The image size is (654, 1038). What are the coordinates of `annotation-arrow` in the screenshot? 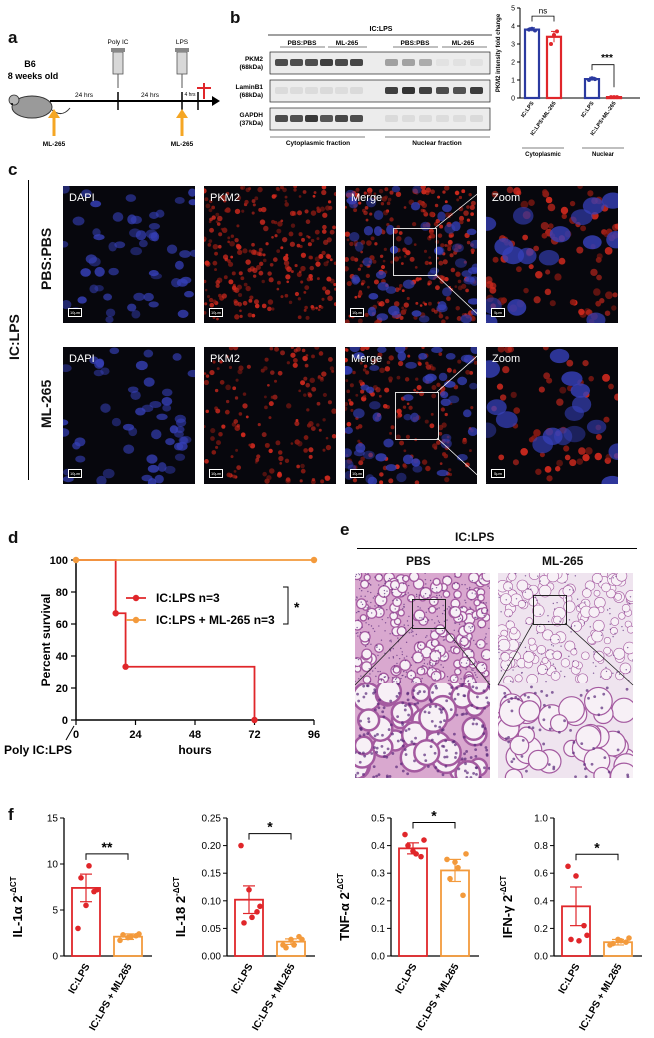 It's located at (70, 733).